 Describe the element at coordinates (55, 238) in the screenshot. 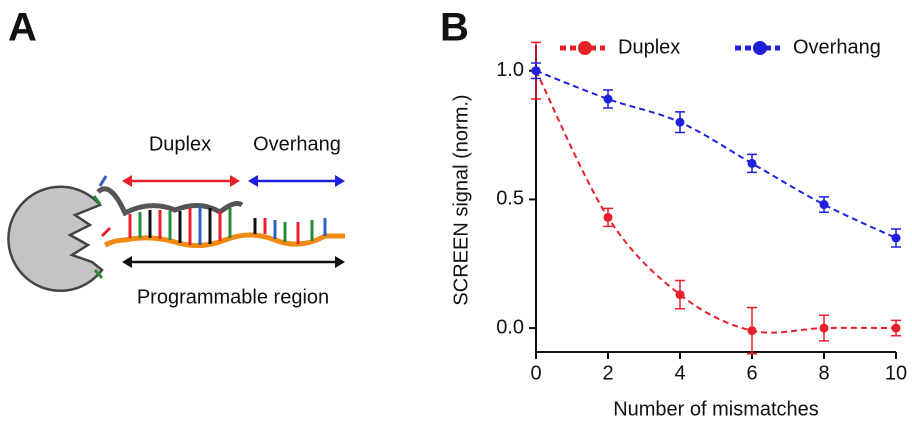

I see `bead` at that location.